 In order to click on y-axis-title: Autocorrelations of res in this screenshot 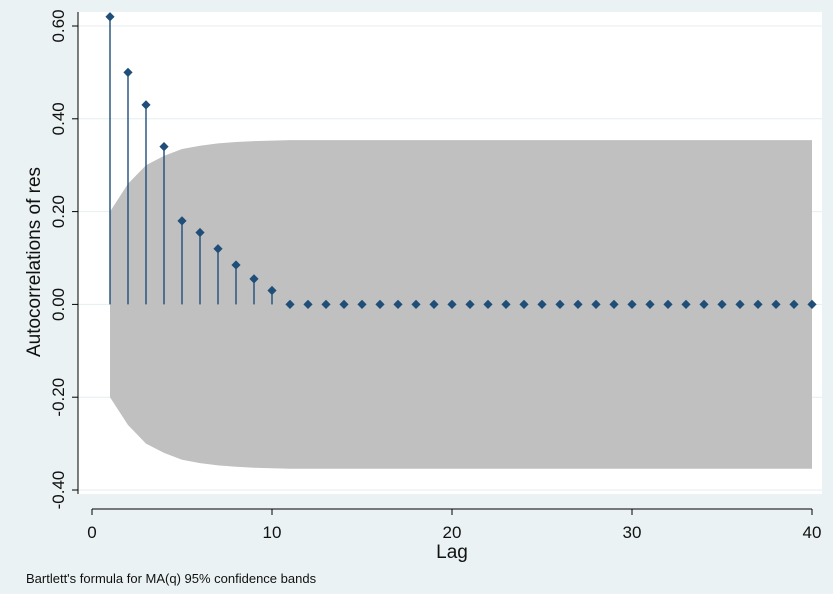, I will do `click(34, 262)`.